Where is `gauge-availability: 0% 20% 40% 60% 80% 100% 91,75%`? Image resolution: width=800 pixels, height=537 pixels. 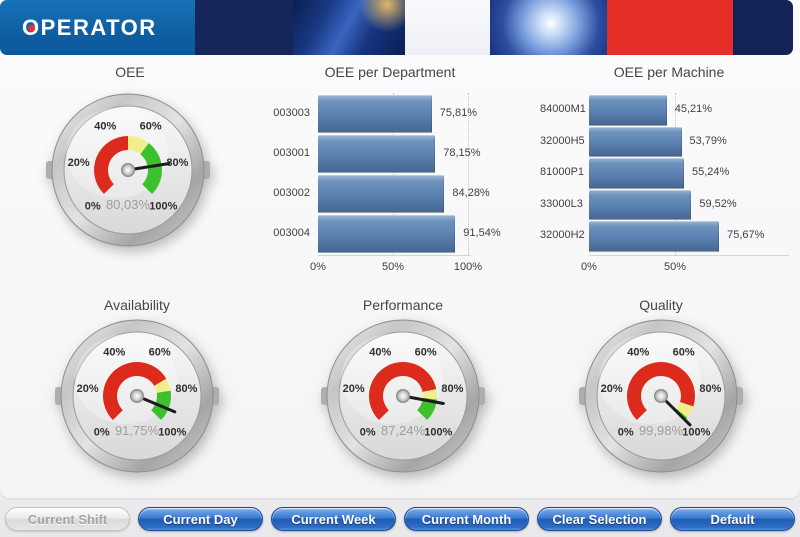 gauge-availability: 0% 20% 40% 60% 80% 100% 91,75% is located at coordinates (137, 396).